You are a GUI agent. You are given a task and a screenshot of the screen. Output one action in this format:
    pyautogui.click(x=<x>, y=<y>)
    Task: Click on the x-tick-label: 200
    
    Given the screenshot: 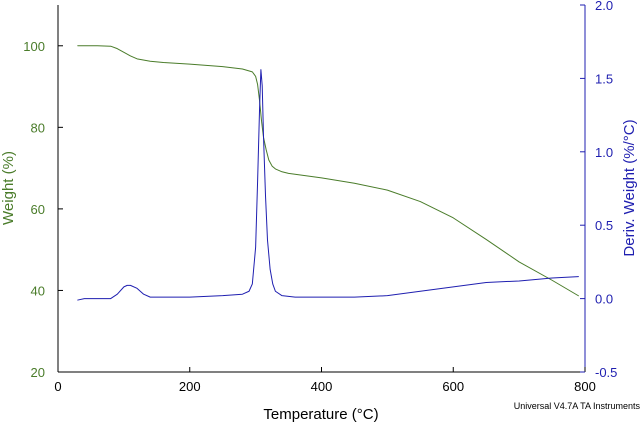 What is the action you would take?
    pyautogui.click(x=190, y=386)
    